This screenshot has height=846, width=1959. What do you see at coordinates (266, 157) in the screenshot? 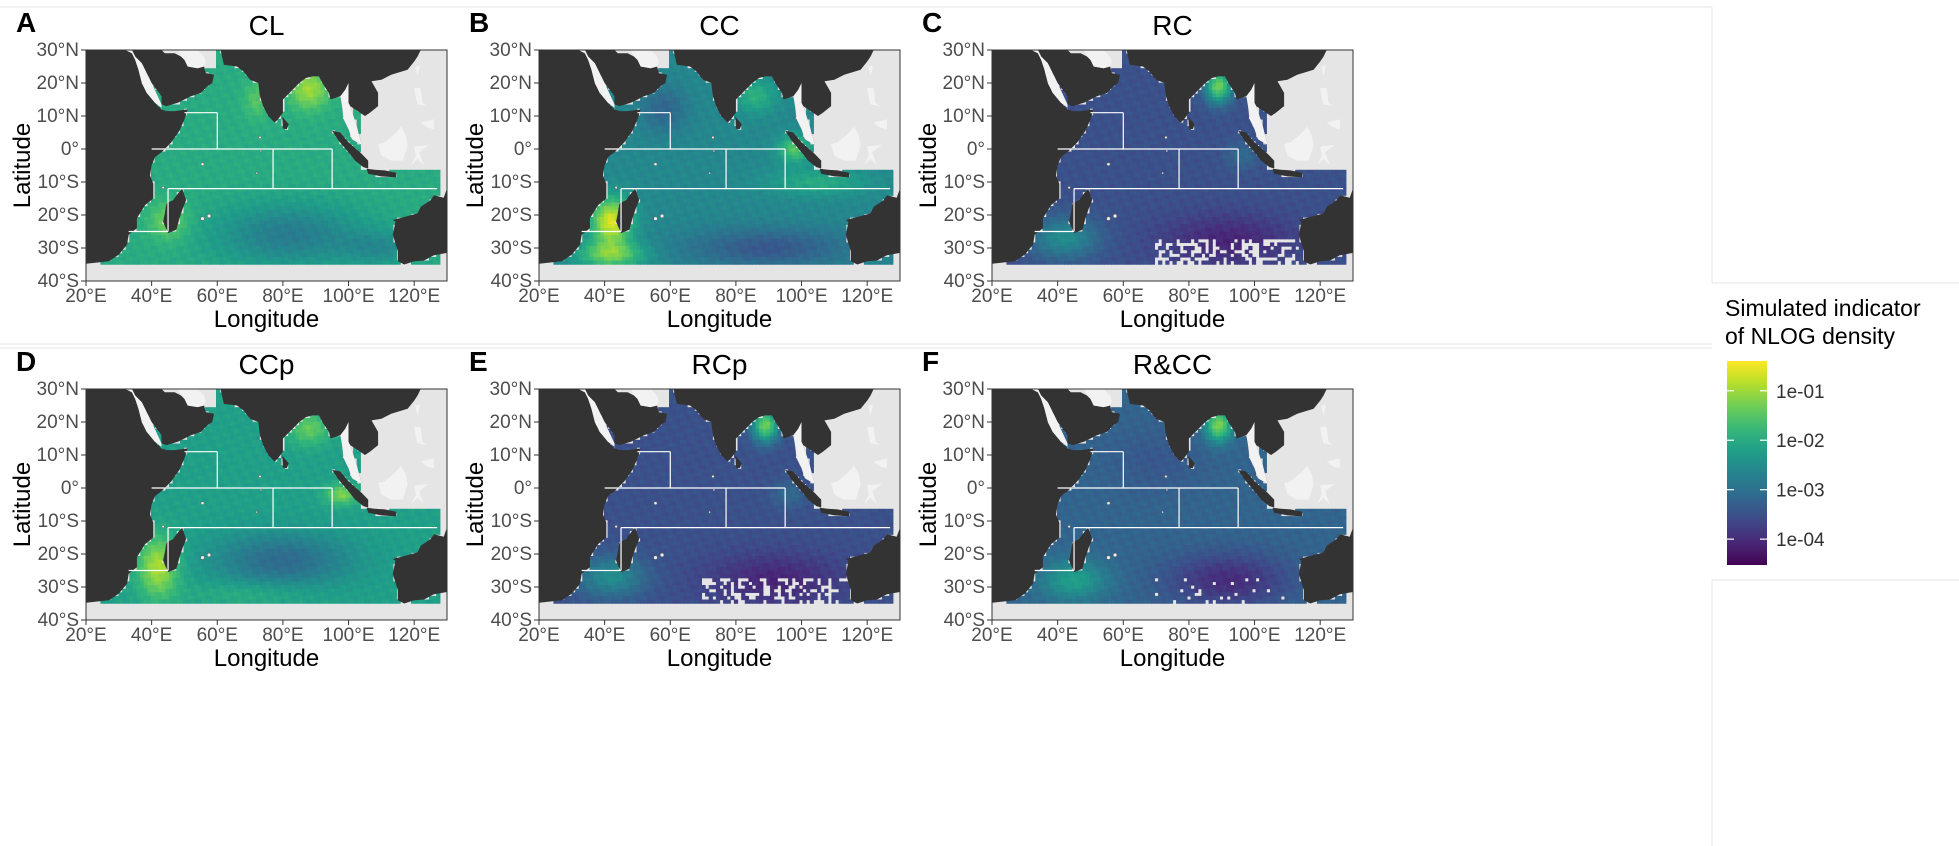
I see `land` at bounding box center [266, 157].